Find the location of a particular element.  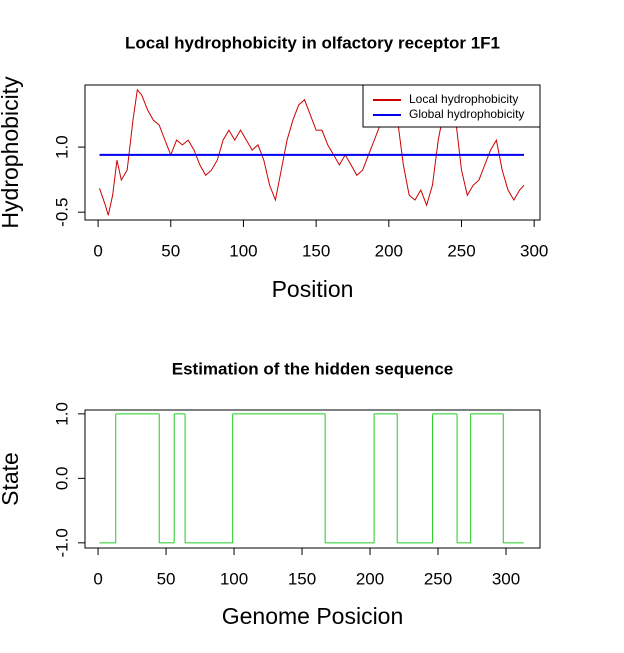

y-axis-label: Hydrophobicity is located at coordinates (11, 152).